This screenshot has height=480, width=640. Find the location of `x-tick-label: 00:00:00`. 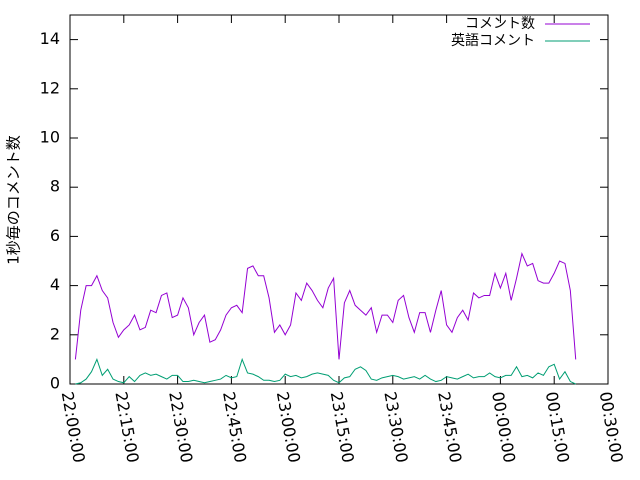

x-tick-label: 00:00:00 is located at coordinates (503, 427).